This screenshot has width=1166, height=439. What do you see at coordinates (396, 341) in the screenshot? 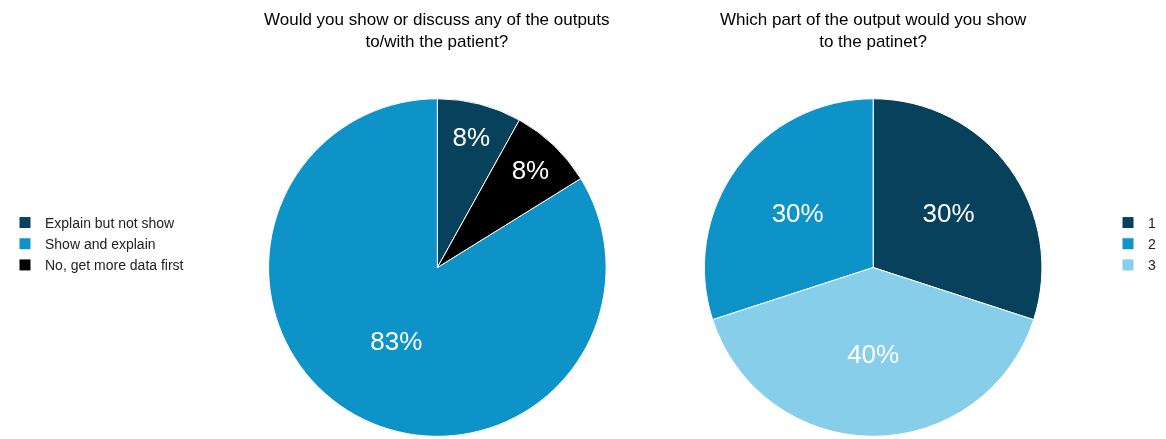
I see `data-label: 83%` at bounding box center [396, 341].